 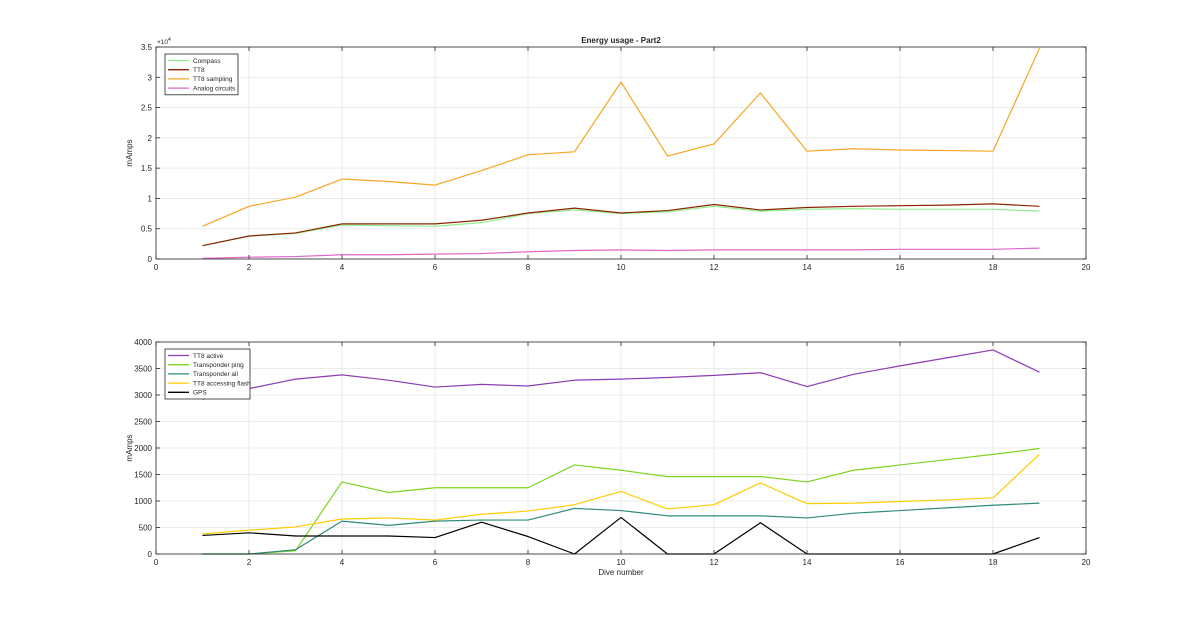 What do you see at coordinates (213, 79) in the screenshot?
I see `legend-entry: TT8 sampling` at bounding box center [213, 79].